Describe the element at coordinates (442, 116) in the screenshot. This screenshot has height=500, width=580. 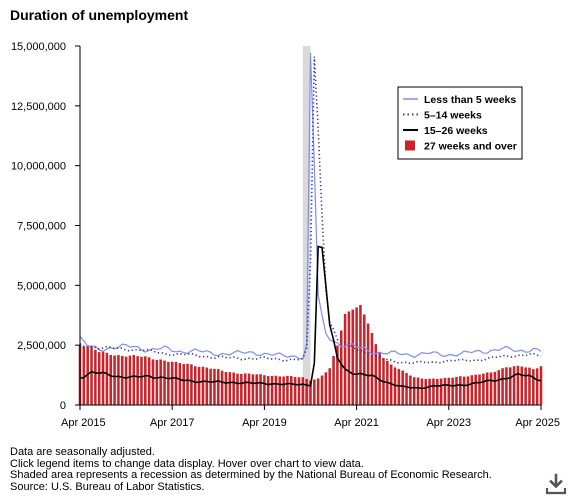
I see `legend-item-w5_14: 5–14 weeks` at that location.